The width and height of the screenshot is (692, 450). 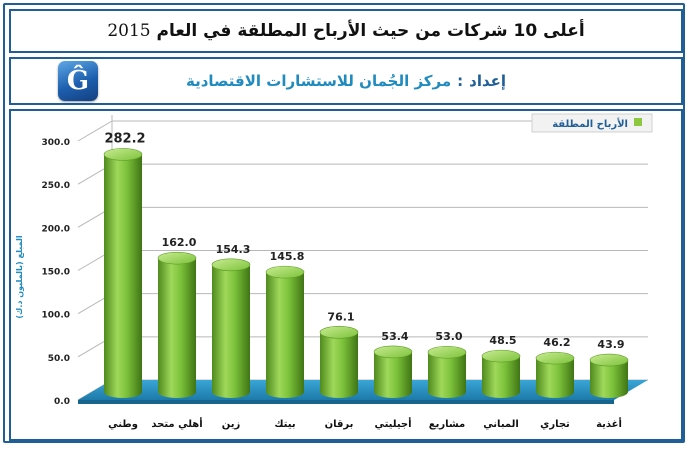 I want to click on logo-icon: Ĝ, so click(x=78, y=81).